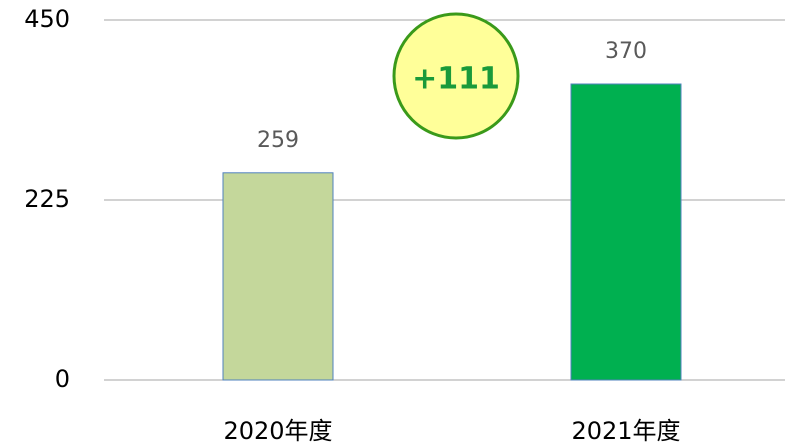 This screenshot has width=793, height=446. I want to click on data-label: 259, so click(278, 140).